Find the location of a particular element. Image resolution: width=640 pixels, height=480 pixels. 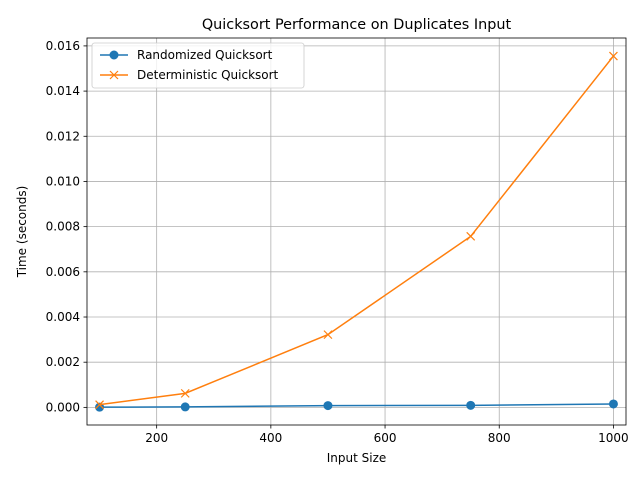

x-tick-label: 600 is located at coordinates (385, 438).